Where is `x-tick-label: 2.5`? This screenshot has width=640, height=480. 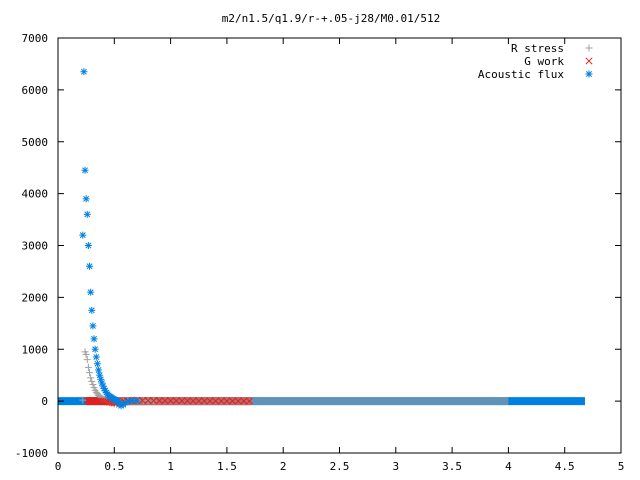
x-tick-label: 2.5 is located at coordinates (340, 466).